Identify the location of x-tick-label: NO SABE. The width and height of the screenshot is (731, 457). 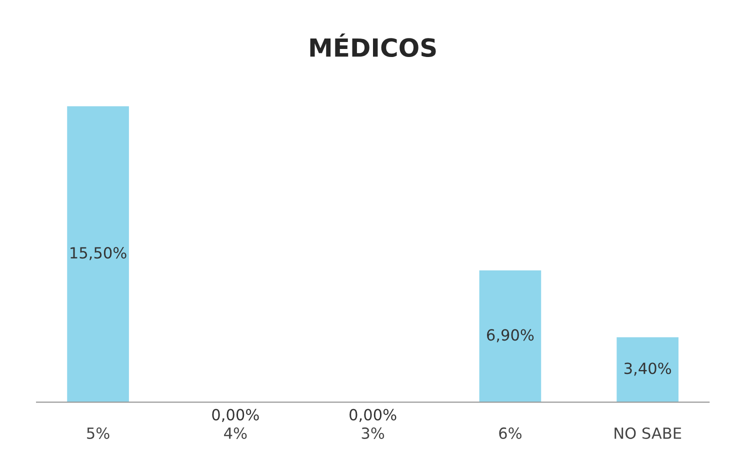
(648, 433).